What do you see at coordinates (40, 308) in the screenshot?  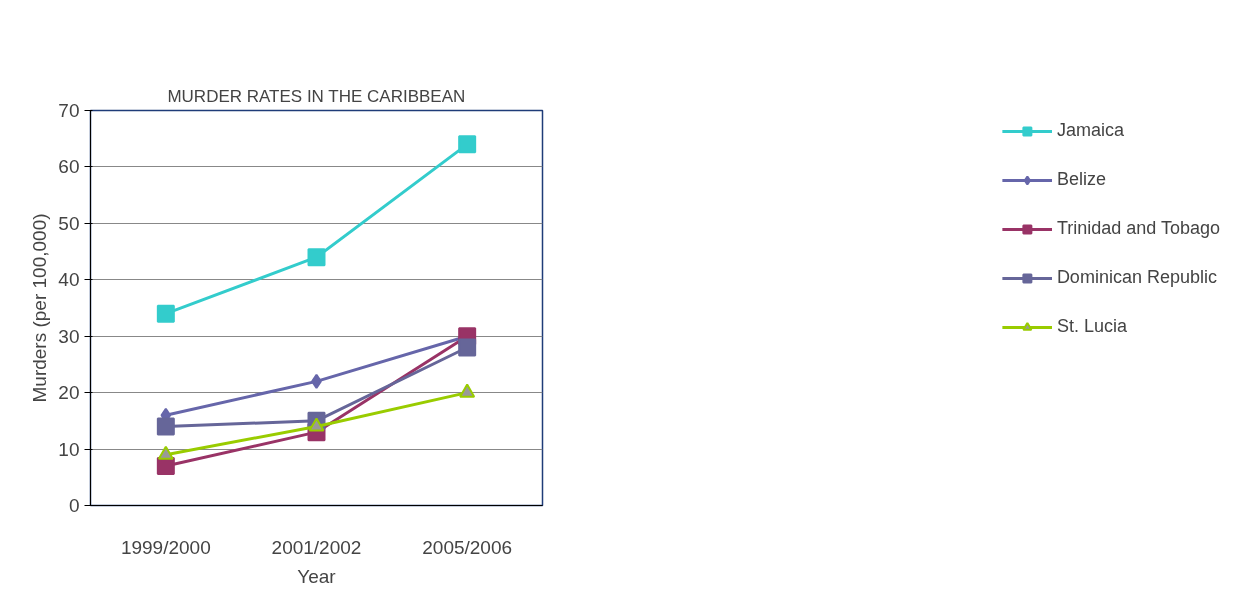 I see `y-axis-title: Murders (per 100,000)` at bounding box center [40, 308].